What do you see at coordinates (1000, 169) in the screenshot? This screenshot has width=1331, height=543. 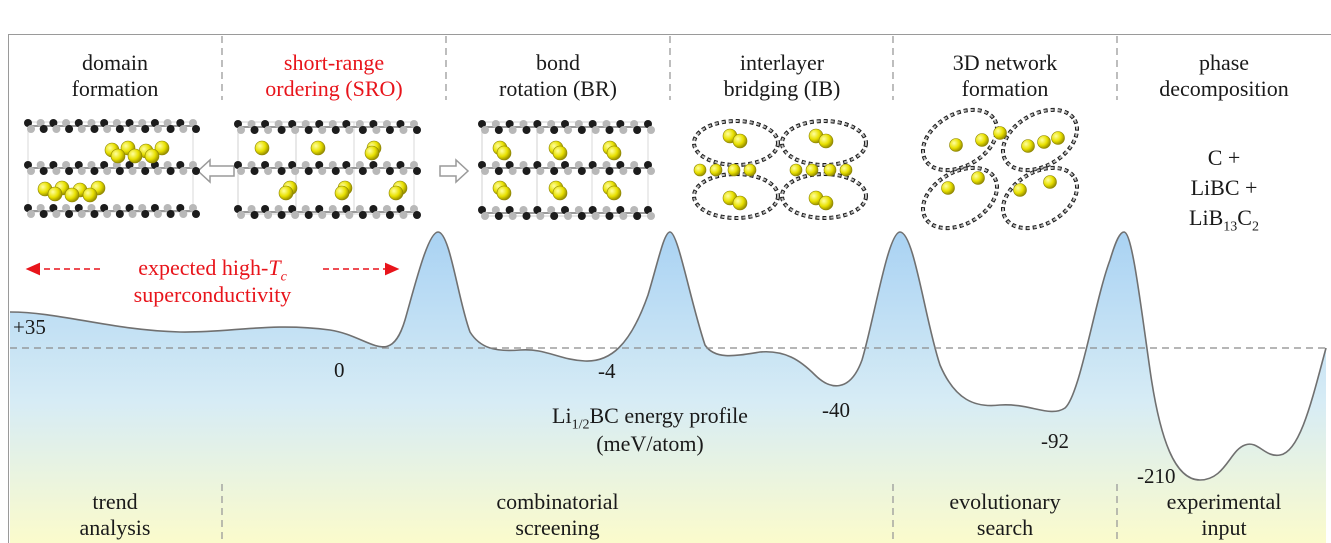 I see `structure-3d-network` at bounding box center [1000, 169].